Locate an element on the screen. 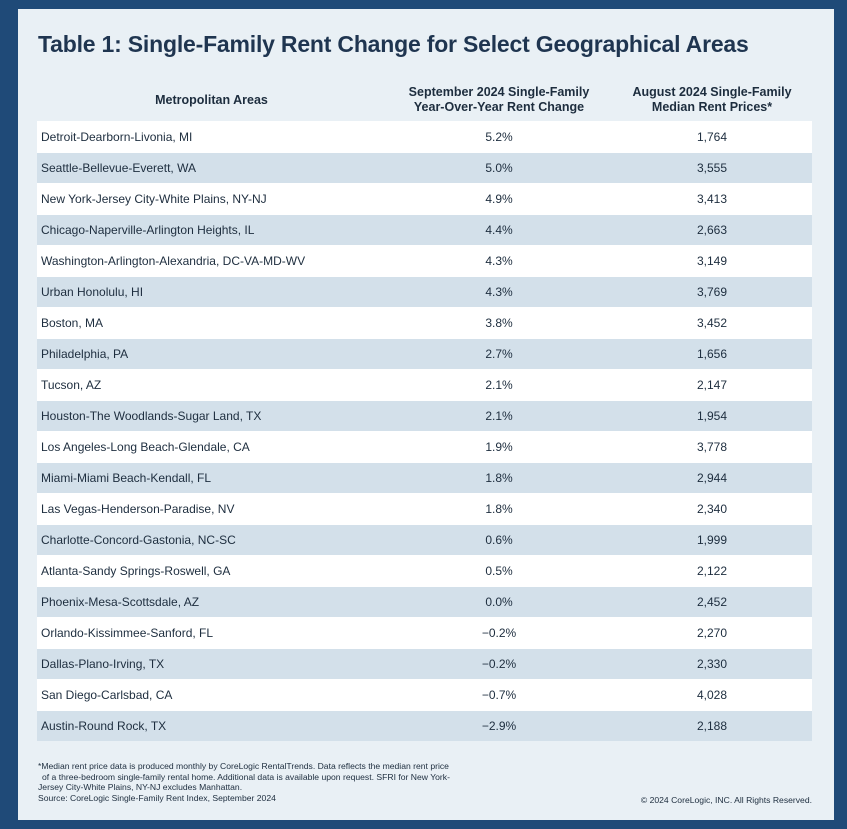 This screenshot has width=847, height=829. rent-change-cell: 2.7% is located at coordinates (499, 354).